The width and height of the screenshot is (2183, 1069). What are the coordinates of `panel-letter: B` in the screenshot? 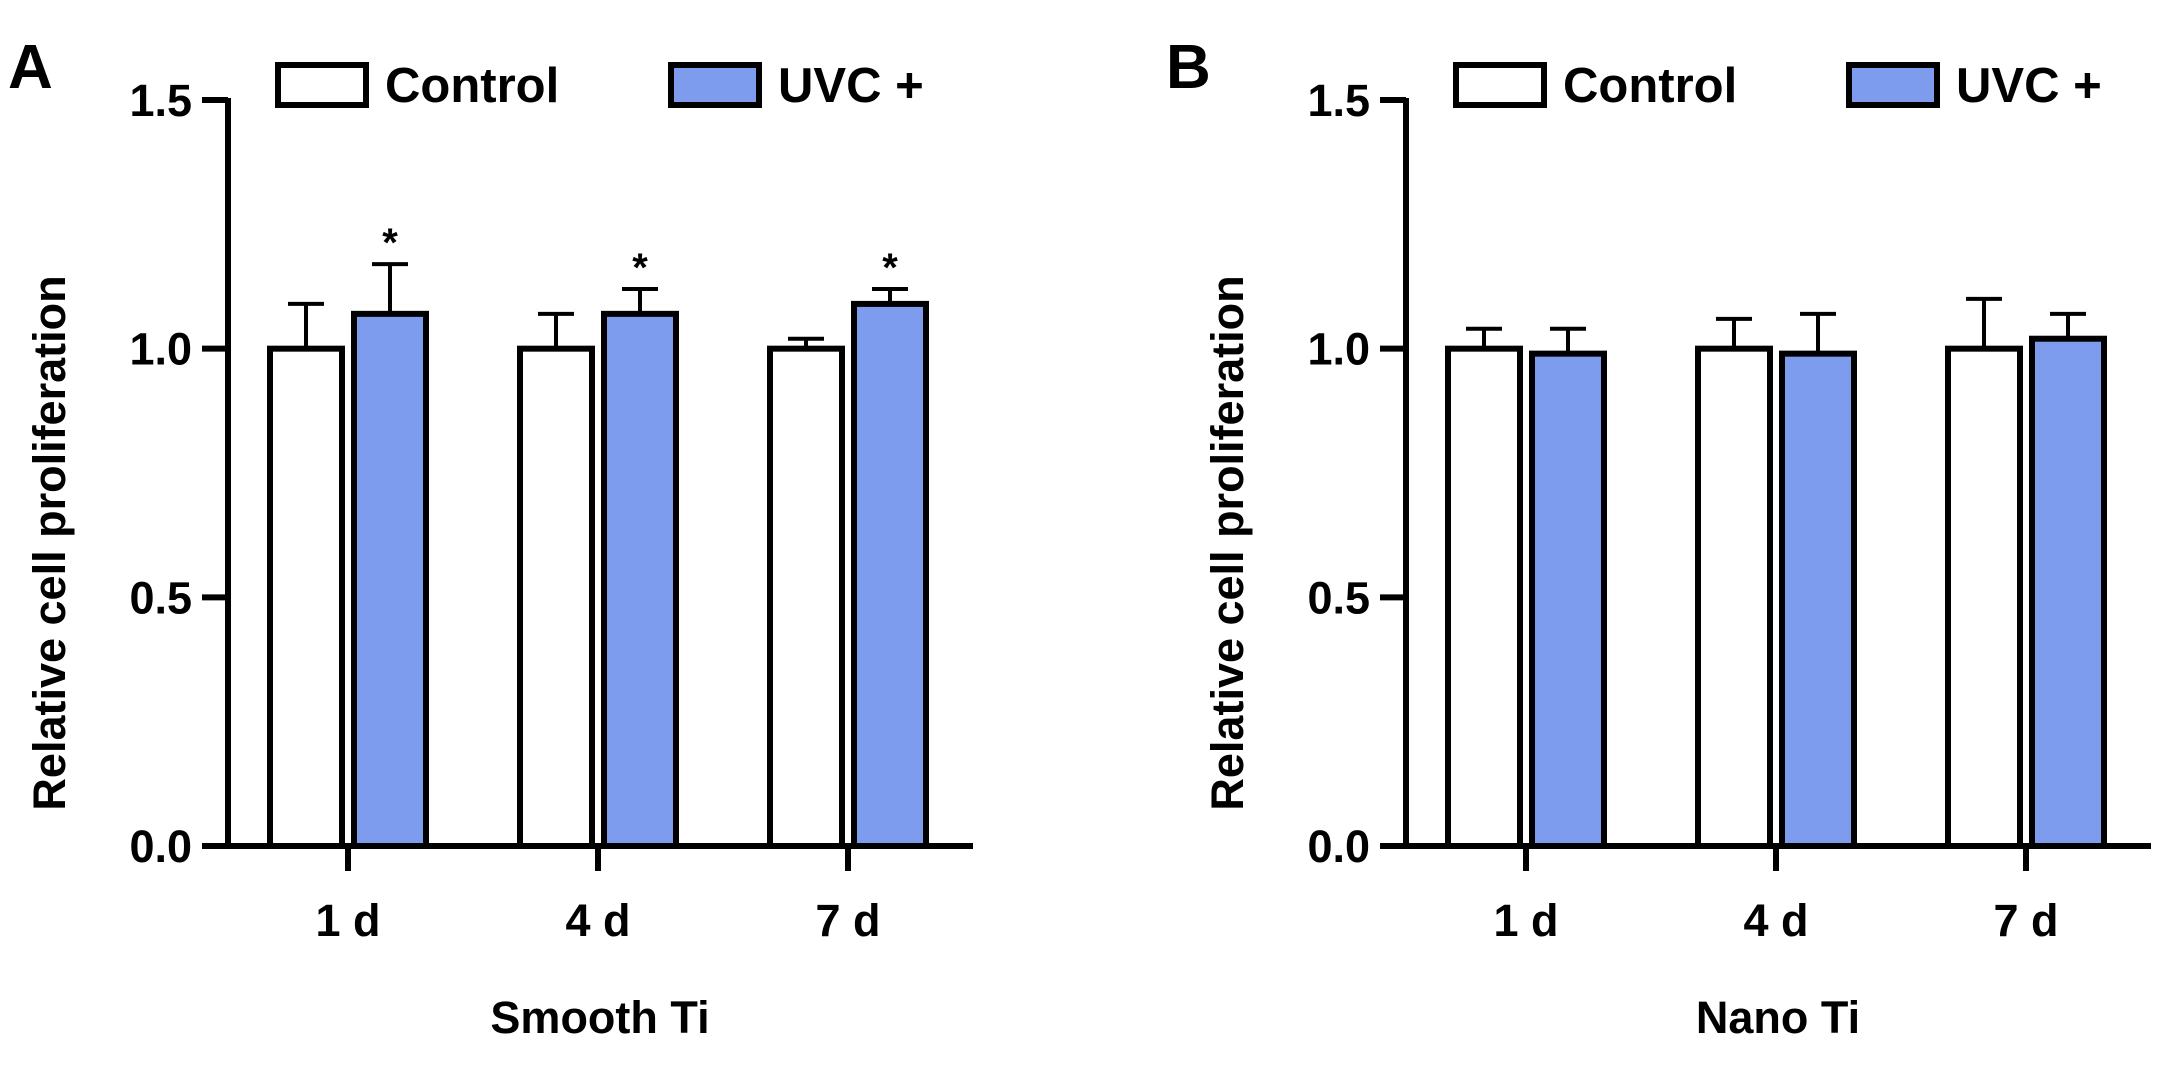 It's located at (1188, 67).